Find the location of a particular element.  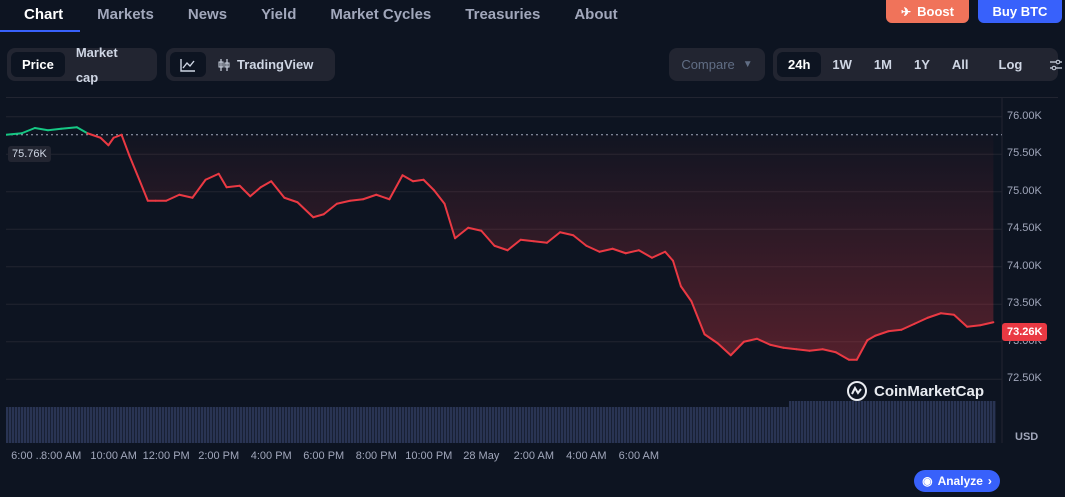

range-1m: 1M is located at coordinates (882, 64).